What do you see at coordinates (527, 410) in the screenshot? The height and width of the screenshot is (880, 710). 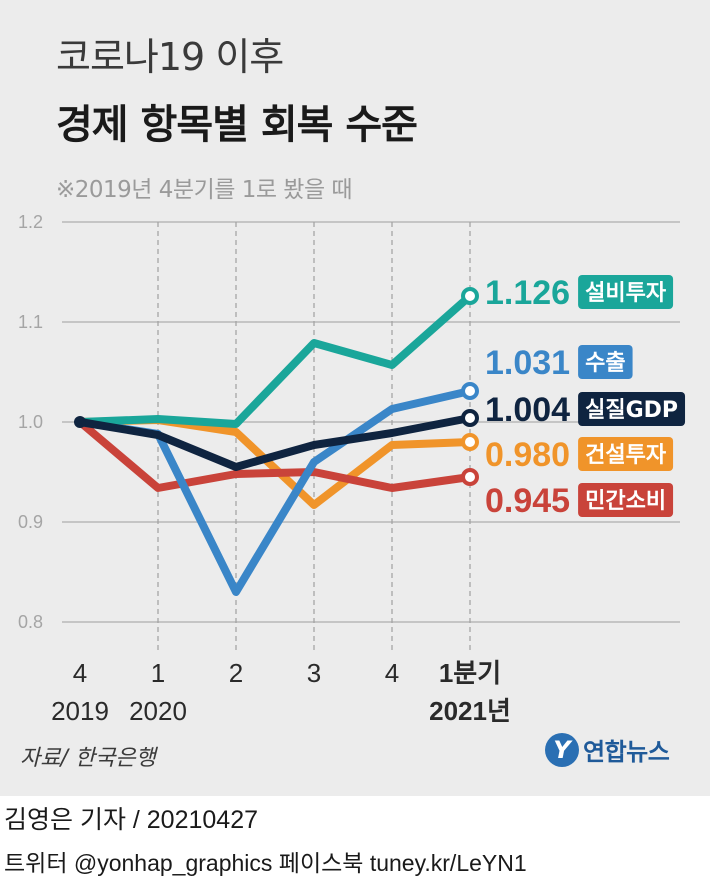 I see `series-value-label-2: 1.004` at bounding box center [527, 410].